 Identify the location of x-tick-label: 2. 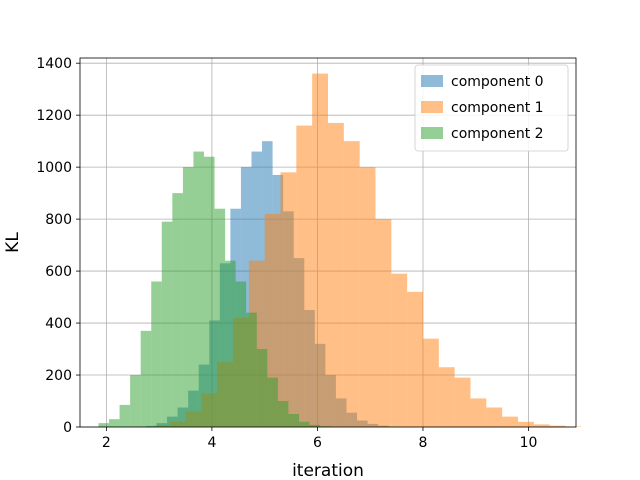
(106, 443).